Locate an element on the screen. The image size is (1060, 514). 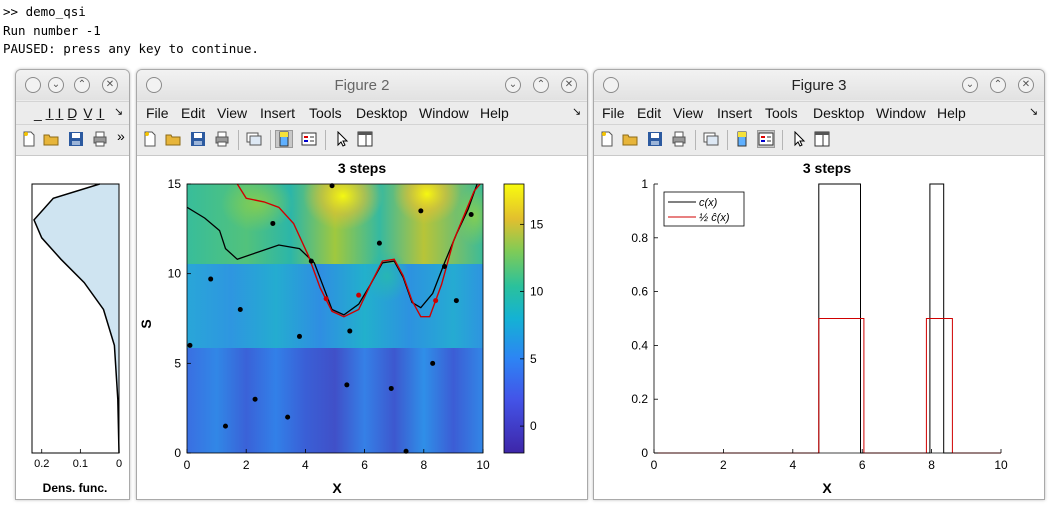
colorbar-tick-label: 15 is located at coordinates (537, 224).